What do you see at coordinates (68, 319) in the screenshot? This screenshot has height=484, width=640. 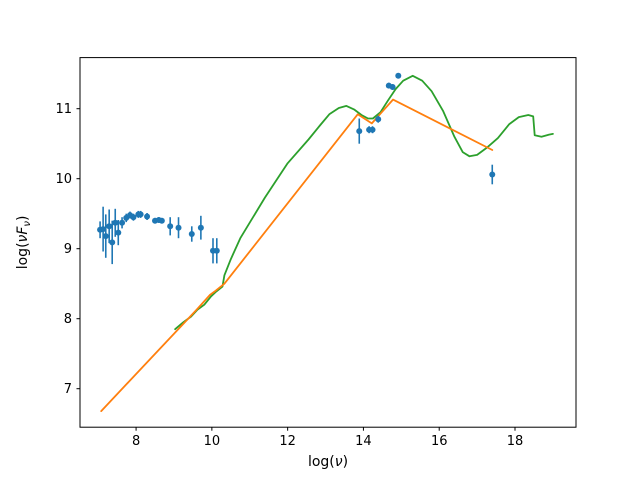 I see `y-tick-label: 8` at bounding box center [68, 319].